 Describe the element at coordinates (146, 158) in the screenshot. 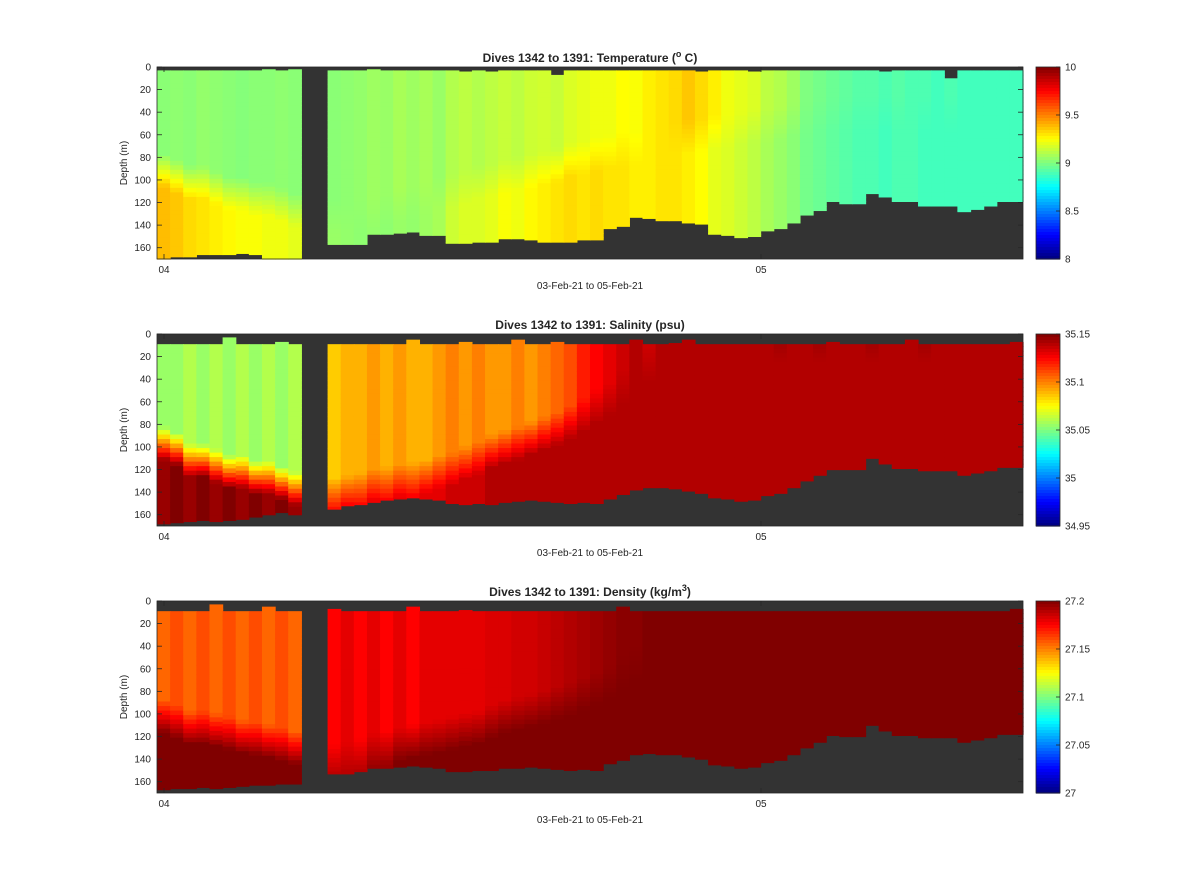

I see `y-tick-label: 80` at that location.